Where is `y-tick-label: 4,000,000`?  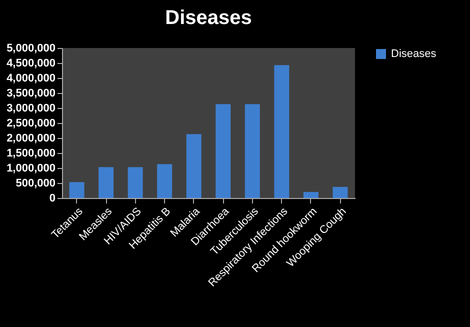
y-tick-label: 4,000,000 is located at coordinates (31, 78).